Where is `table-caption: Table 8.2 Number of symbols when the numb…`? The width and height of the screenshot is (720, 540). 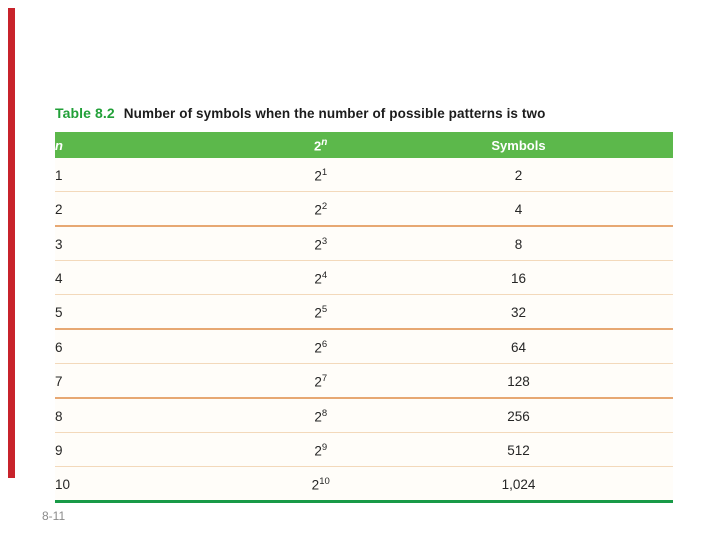
table-caption: Table 8.2 Number of symbols when the numb… is located at coordinates (365, 113).